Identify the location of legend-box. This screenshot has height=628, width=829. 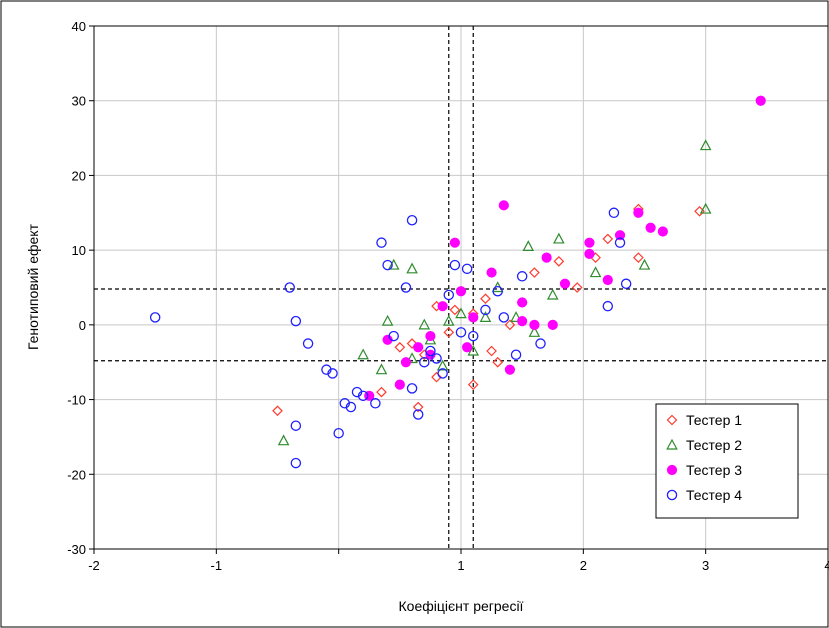
(727, 461).